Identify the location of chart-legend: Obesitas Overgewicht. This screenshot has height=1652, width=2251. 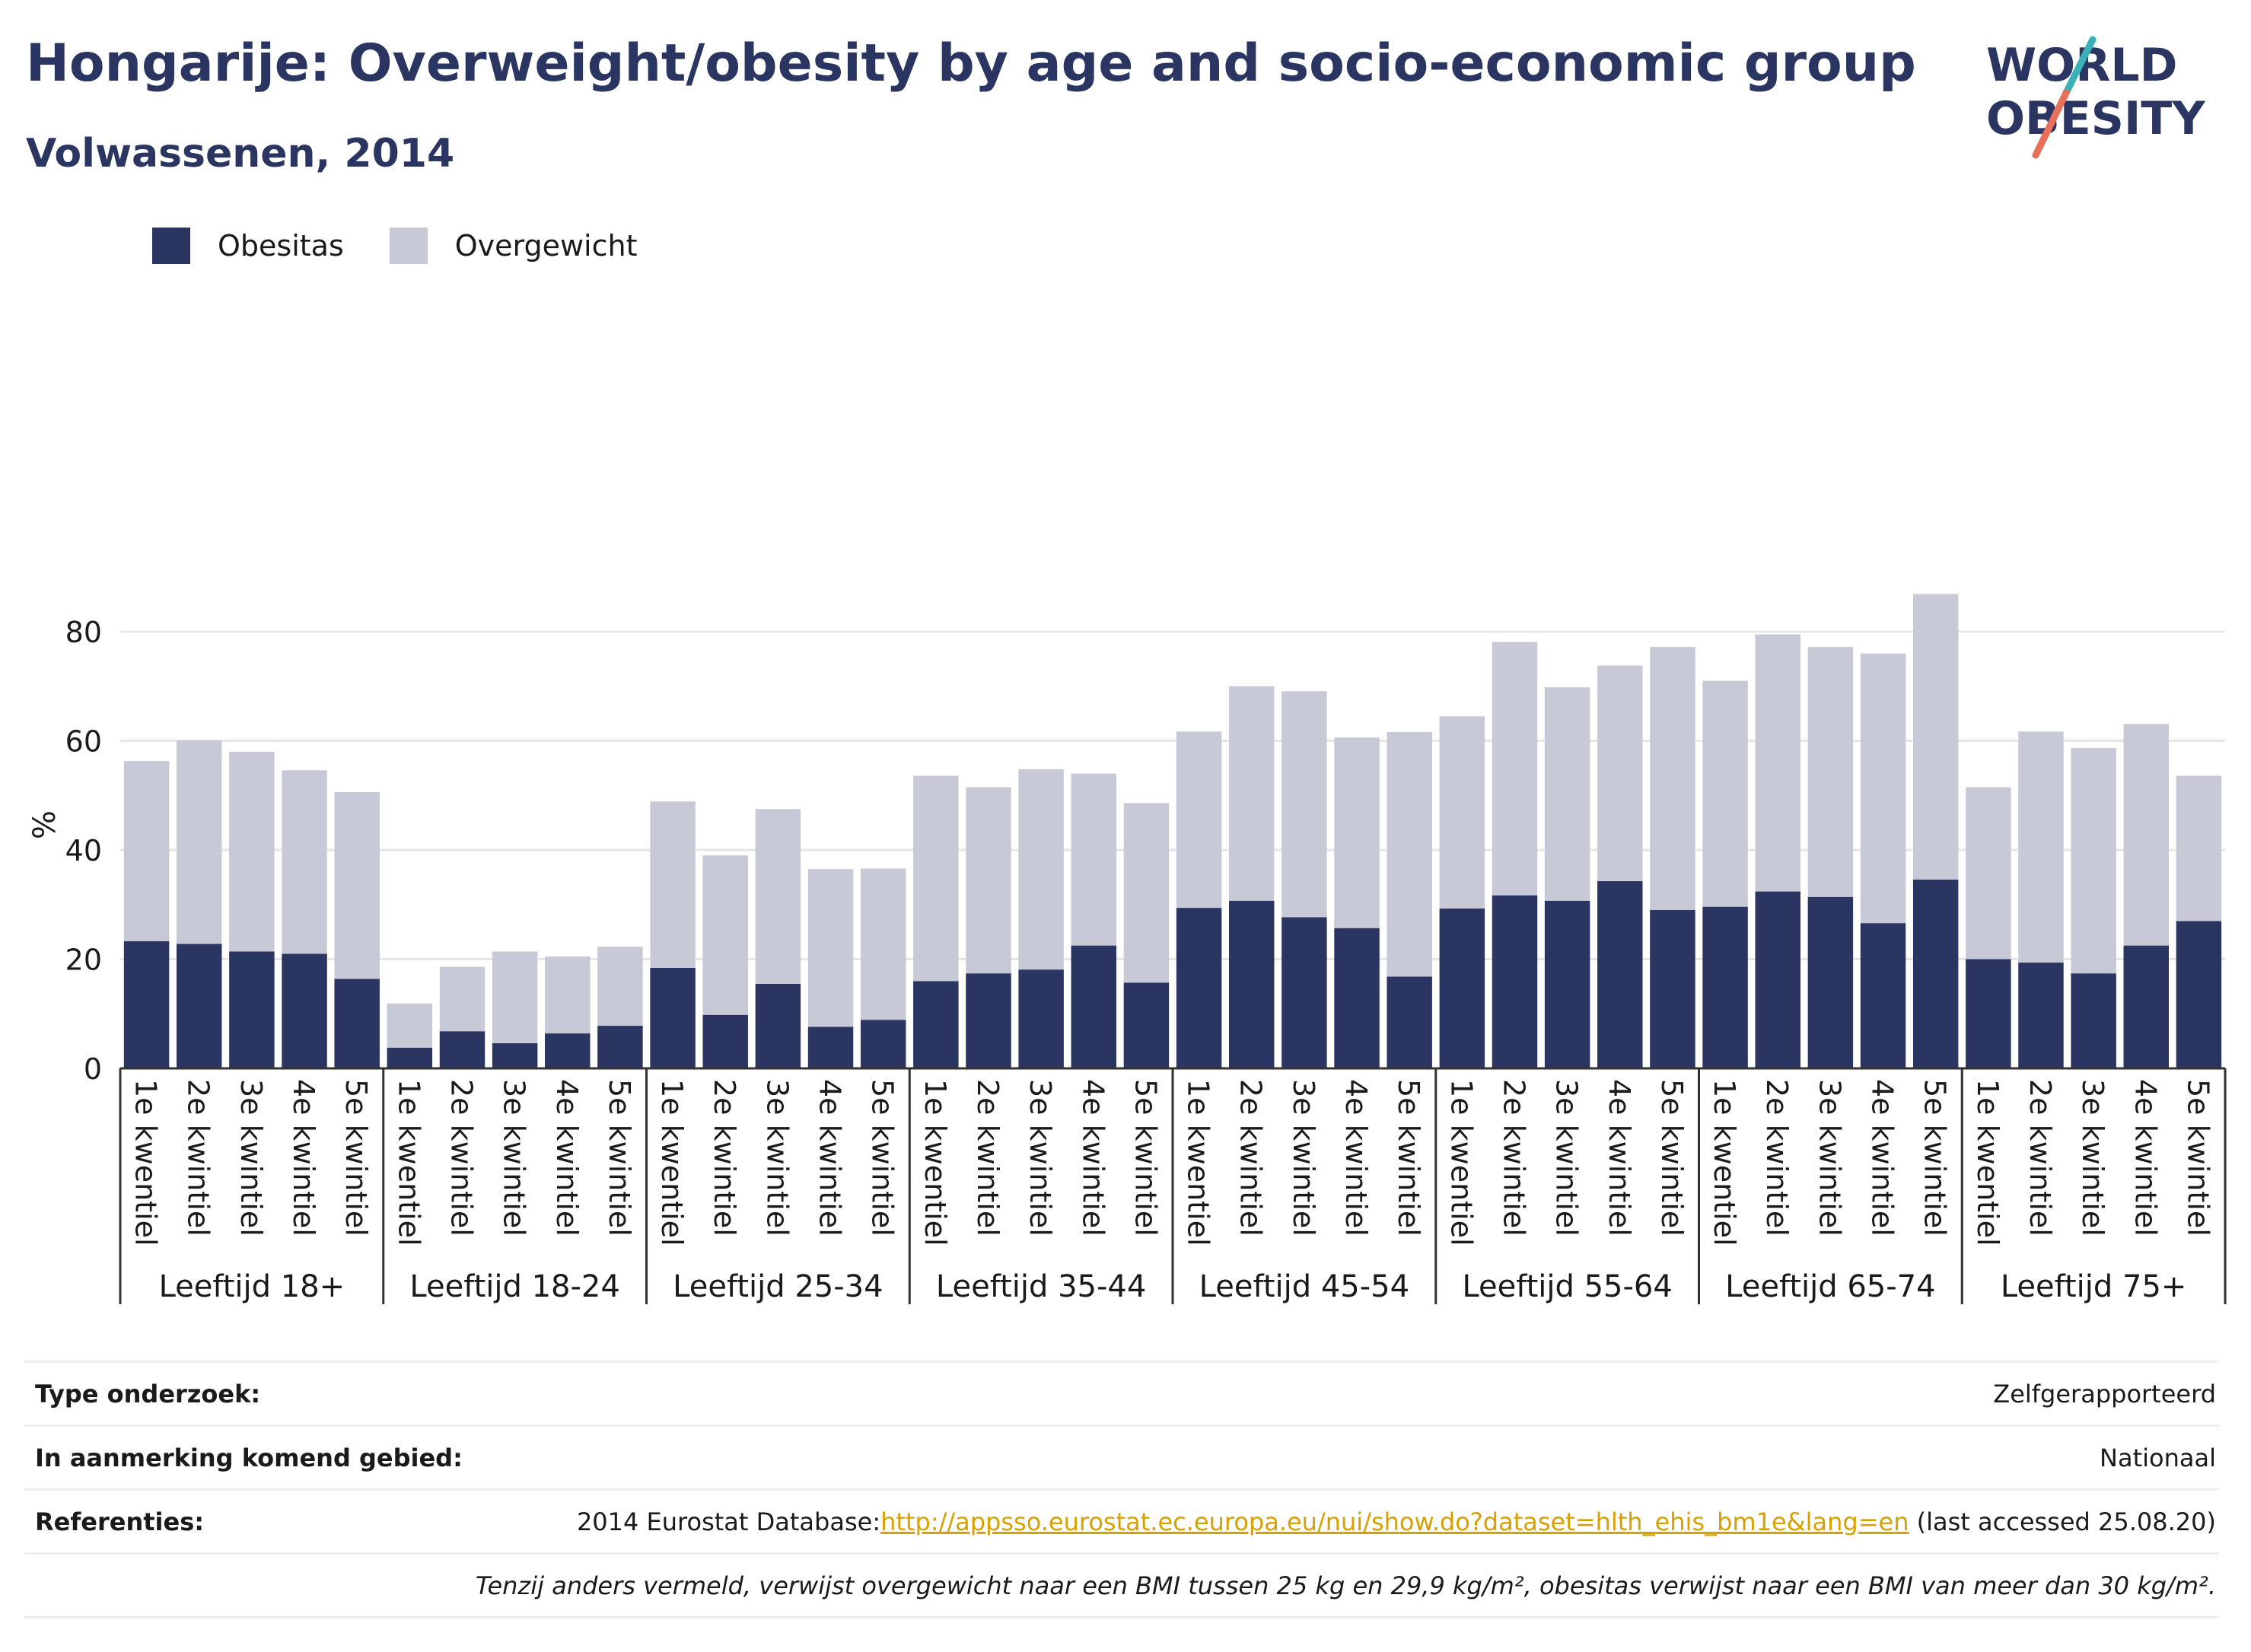
(417, 246).